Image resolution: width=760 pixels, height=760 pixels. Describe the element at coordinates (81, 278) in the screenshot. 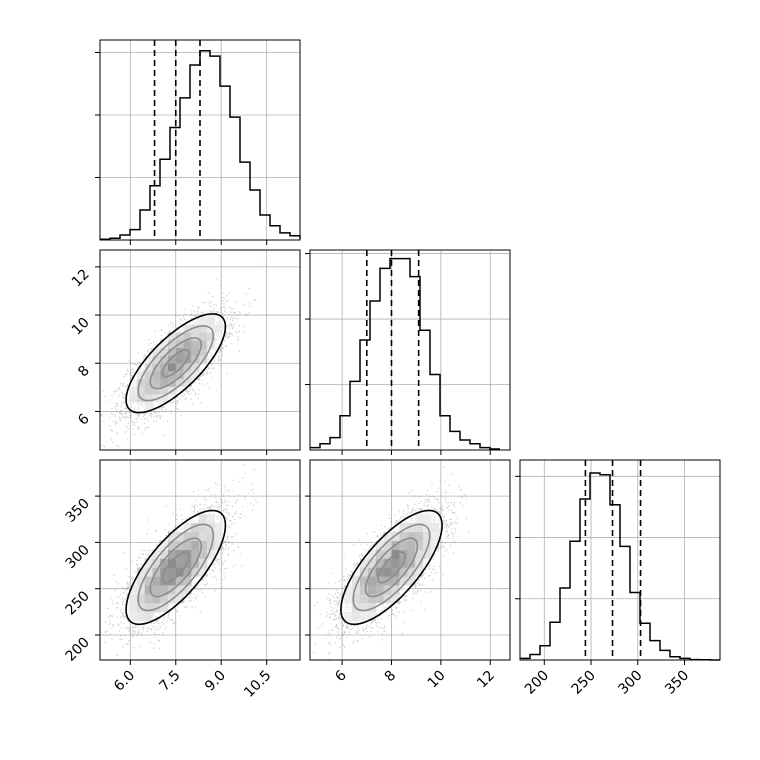

I see `p-j01-ytick-label-3: 12` at that location.